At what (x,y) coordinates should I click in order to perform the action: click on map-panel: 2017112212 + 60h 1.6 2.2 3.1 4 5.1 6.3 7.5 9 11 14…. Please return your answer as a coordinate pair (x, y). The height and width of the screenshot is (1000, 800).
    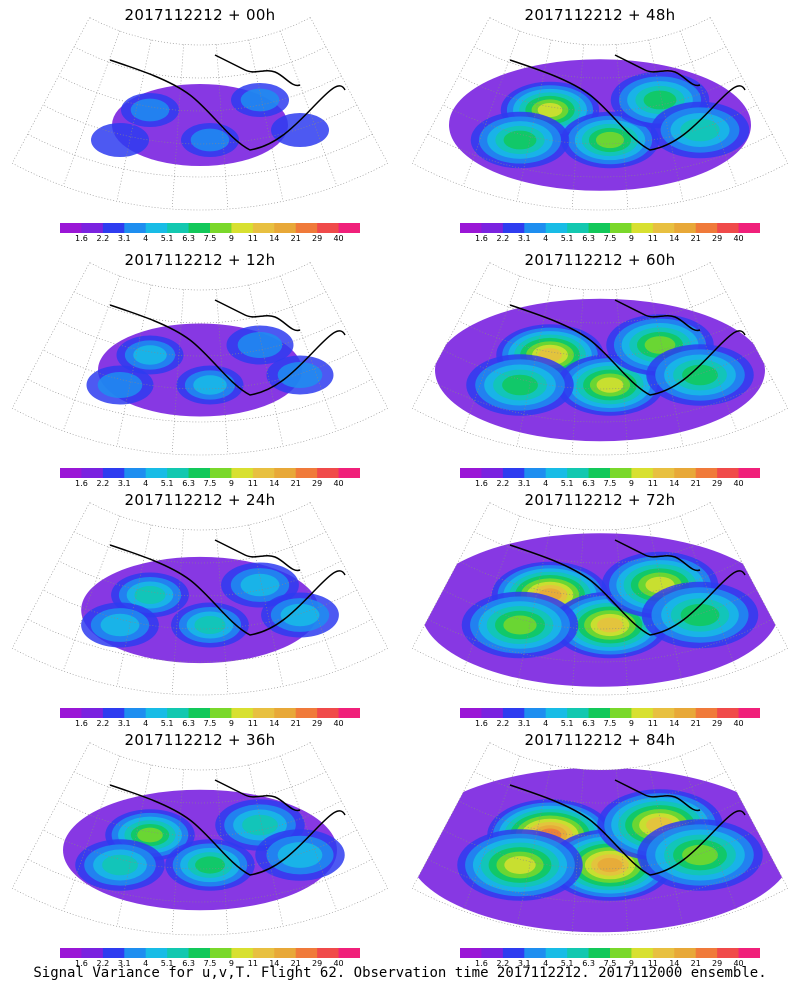
    Looking at the image, I should click on (600, 367).